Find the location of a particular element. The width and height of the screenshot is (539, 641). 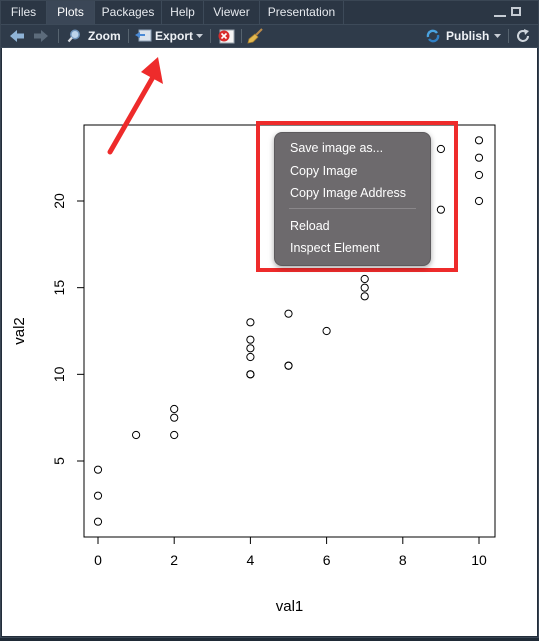

y-tick-label: 15 is located at coordinates (59, 288).